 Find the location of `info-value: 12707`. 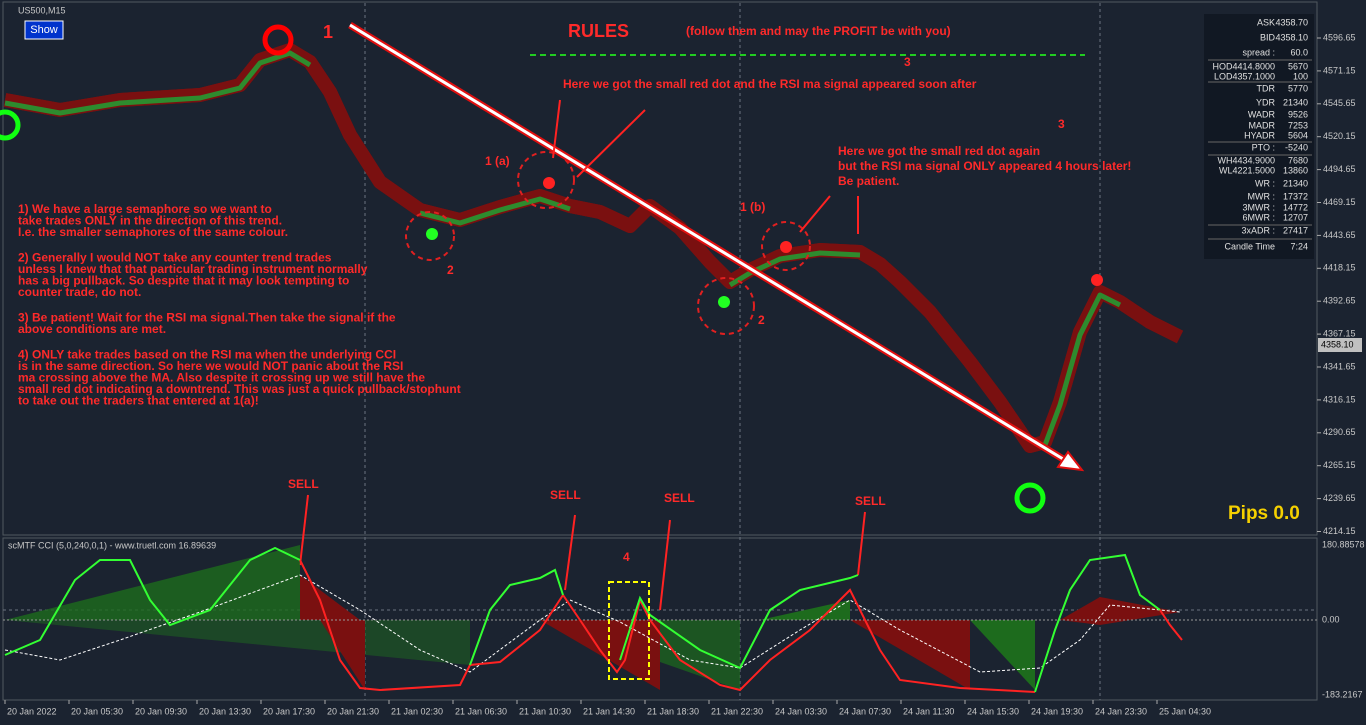

info-value: 12707 is located at coordinates (1295, 217).